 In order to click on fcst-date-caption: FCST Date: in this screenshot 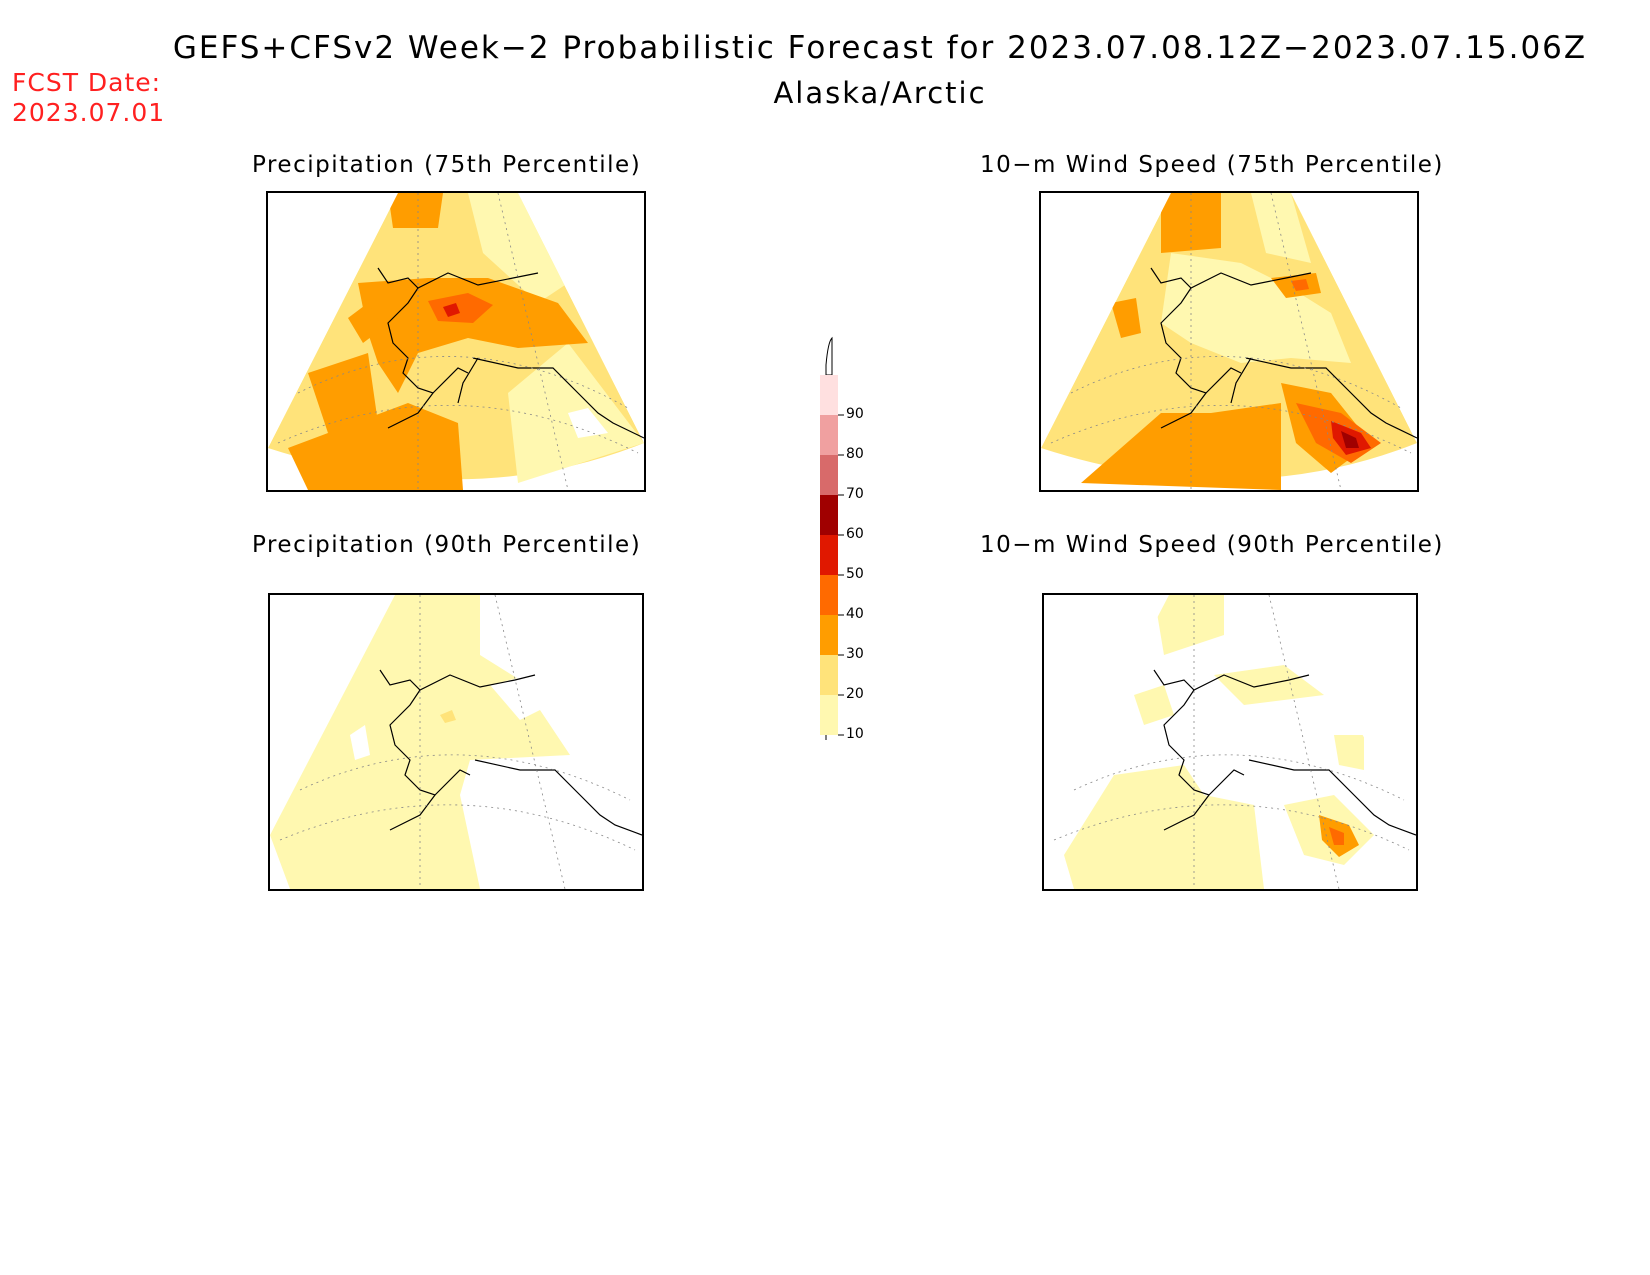, I will do `click(87, 82)`.